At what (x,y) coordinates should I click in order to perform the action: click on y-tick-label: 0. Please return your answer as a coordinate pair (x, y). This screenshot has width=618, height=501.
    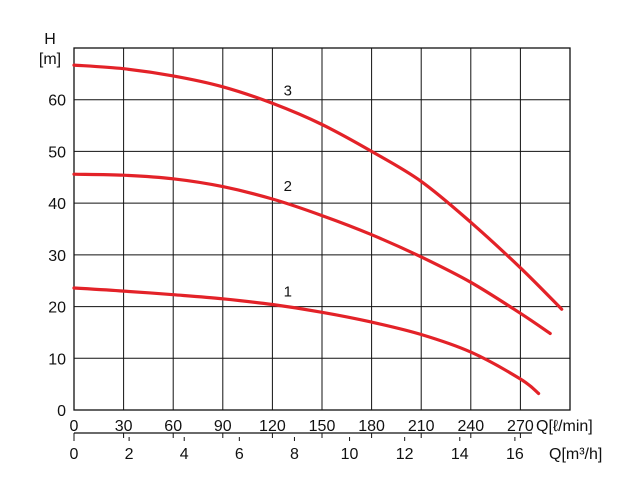
    Looking at the image, I should click on (61, 411).